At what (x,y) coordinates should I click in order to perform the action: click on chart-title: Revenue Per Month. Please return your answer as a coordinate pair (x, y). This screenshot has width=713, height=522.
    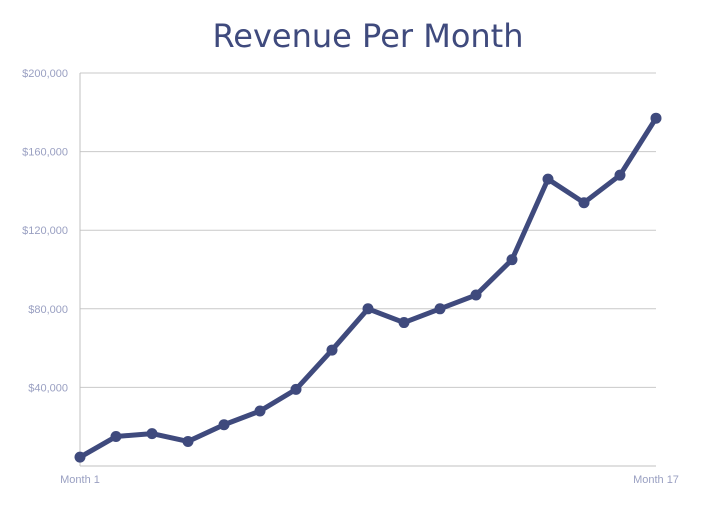
    Looking at the image, I should click on (368, 36).